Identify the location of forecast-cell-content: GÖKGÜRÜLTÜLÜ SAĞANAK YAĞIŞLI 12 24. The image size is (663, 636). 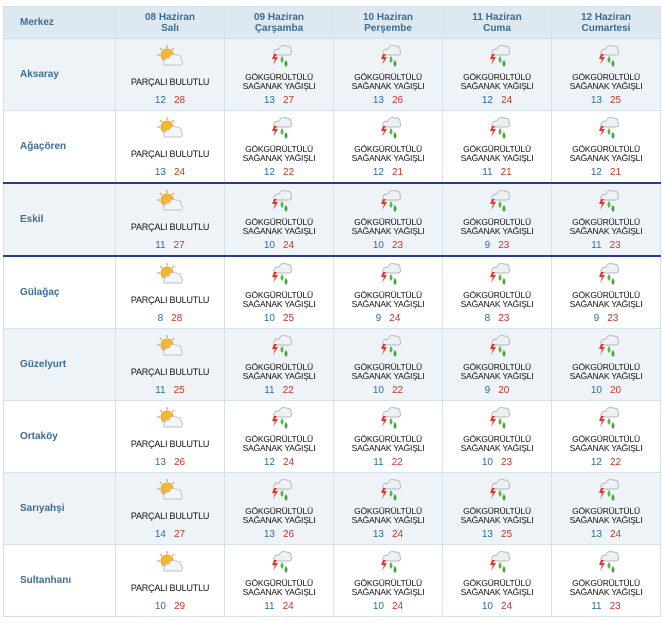
(279, 436).